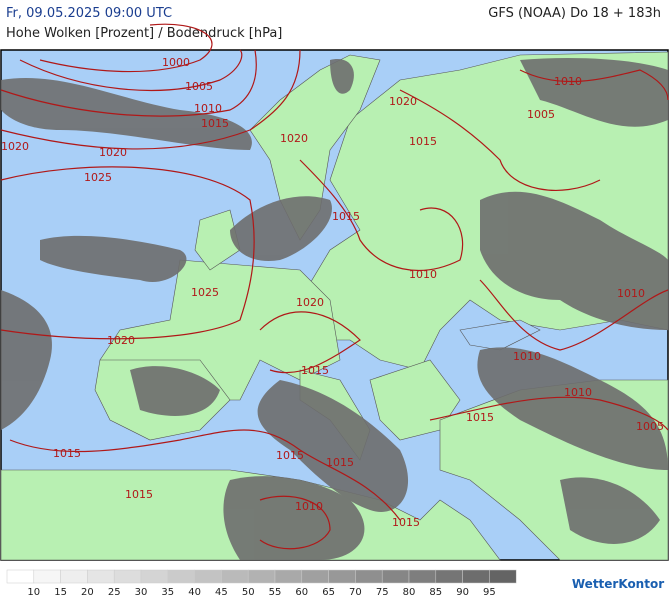 The height and width of the screenshot is (600, 669). What do you see at coordinates (176, 62) in the screenshot?
I see `isobar-label: 1000` at bounding box center [176, 62].